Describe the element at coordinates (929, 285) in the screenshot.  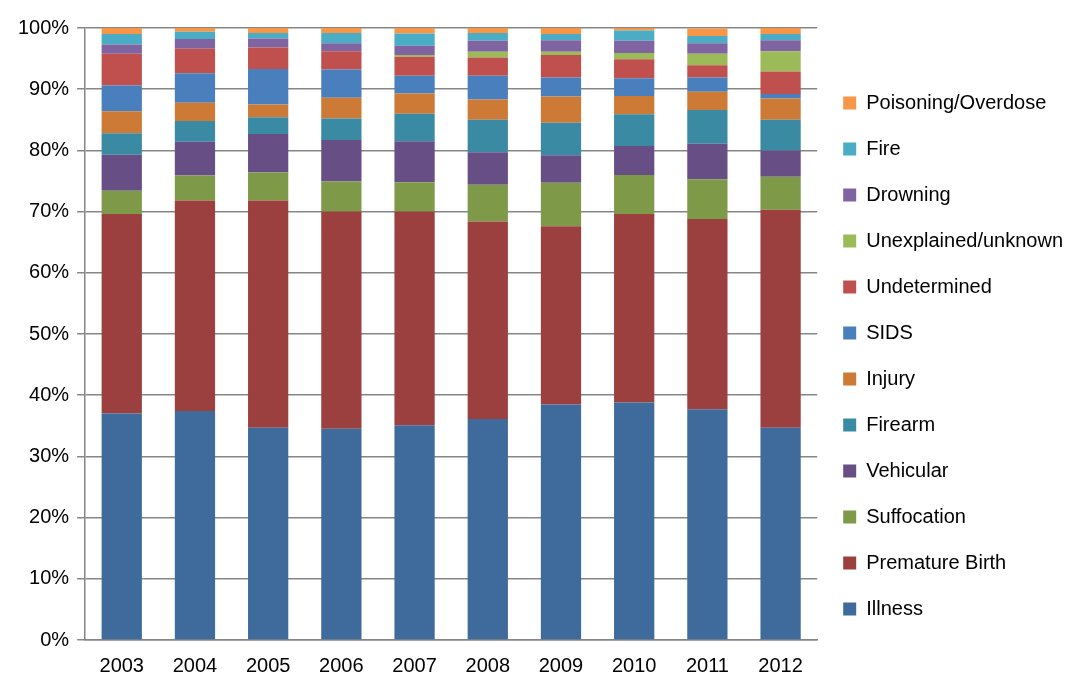
I see `legend-label: Undetermined` at that location.